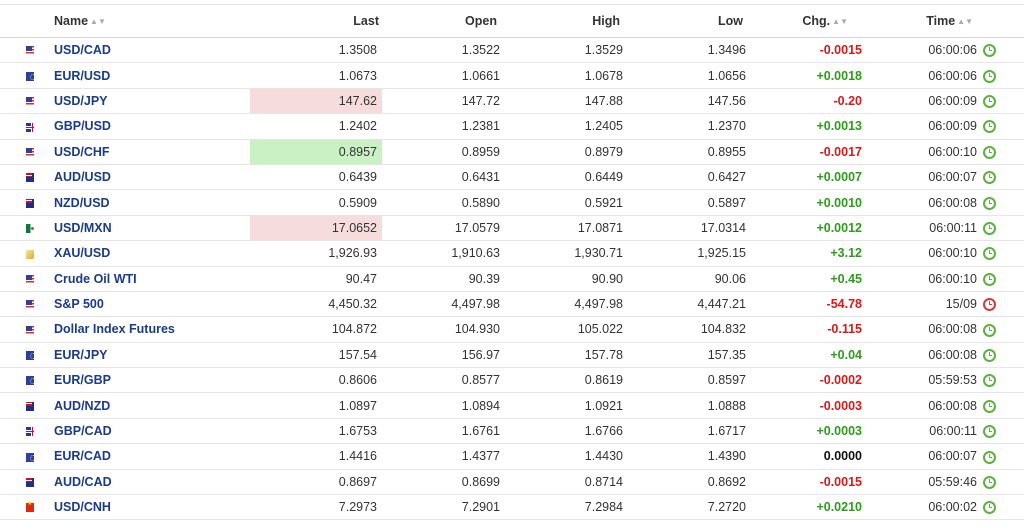 Image resolution: width=1024 pixels, height=532 pixels. What do you see at coordinates (726, 380) in the screenshot?
I see `low-price: 0.8597` at bounding box center [726, 380].